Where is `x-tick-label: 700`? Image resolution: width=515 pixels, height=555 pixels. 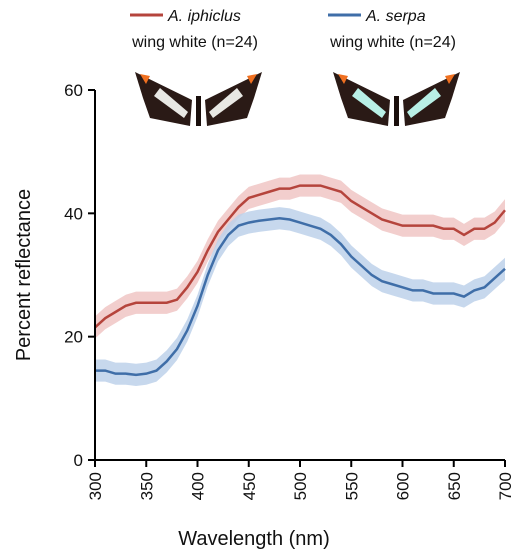 x-tick-label: 700 is located at coordinates (505, 486).